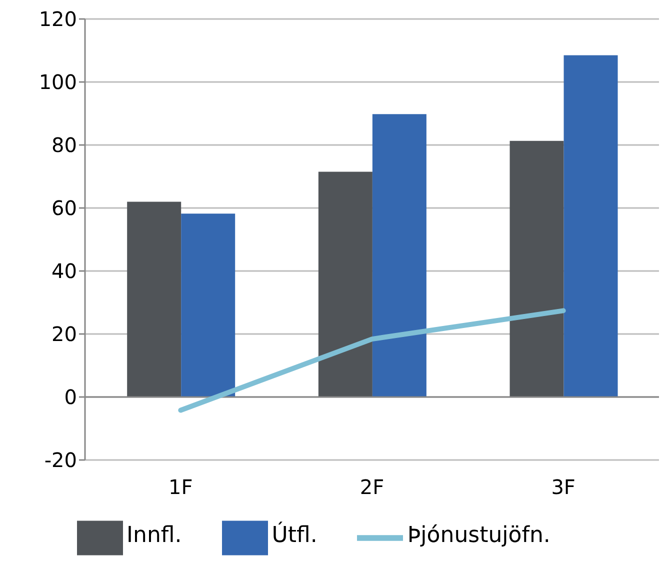 This screenshot has width=668, height=579. Describe the element at coordinates (478, 535) in the screenshot. I see `legend-label: Þjónustujöfn.` at that location.